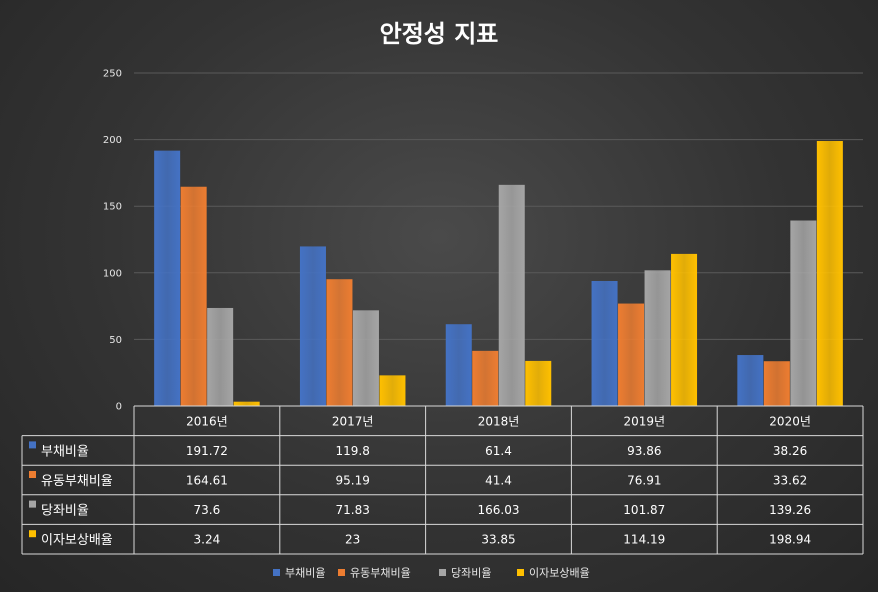 This screenshot has width=878, height=592. I want to click on table-row-label: 이자보상배율, so click(77, 540).